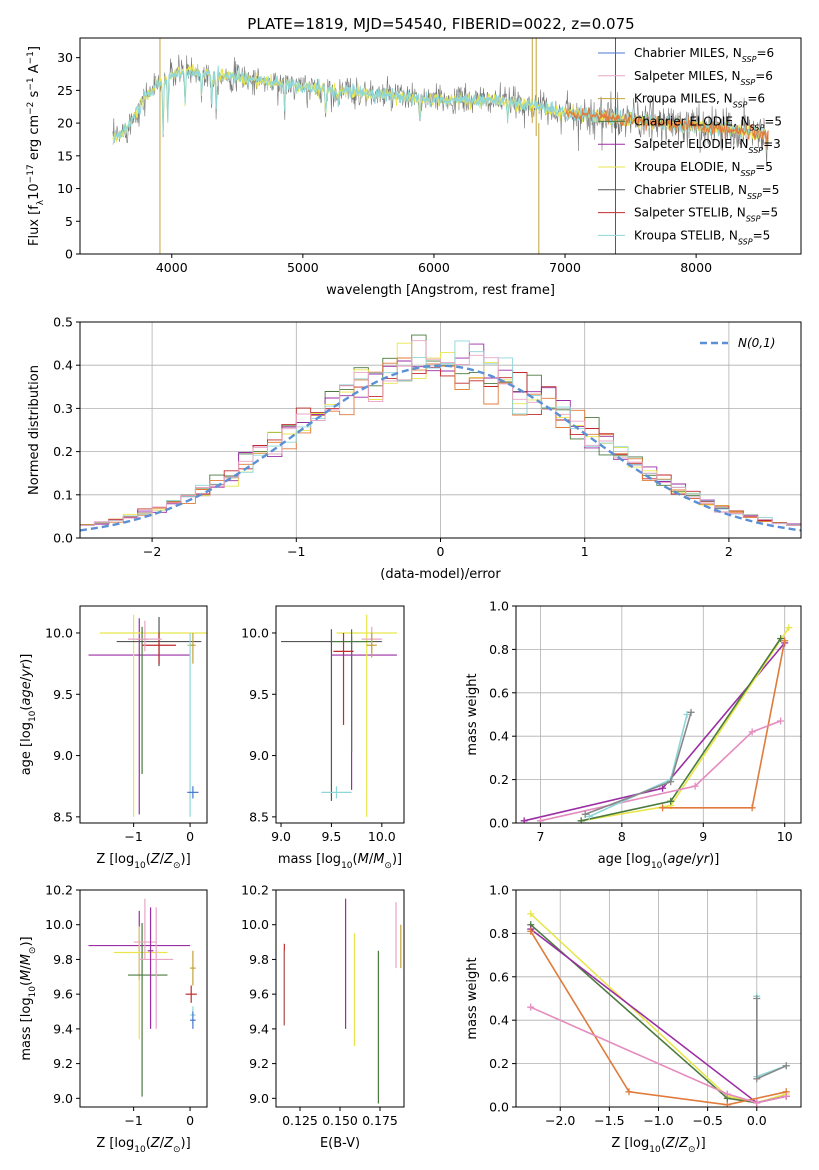 The width and height of the screenshot is (819, 1170). Describe the element at coordinates (785, 836) in the screenshot. I see `x-tick-label: 10` at that location.